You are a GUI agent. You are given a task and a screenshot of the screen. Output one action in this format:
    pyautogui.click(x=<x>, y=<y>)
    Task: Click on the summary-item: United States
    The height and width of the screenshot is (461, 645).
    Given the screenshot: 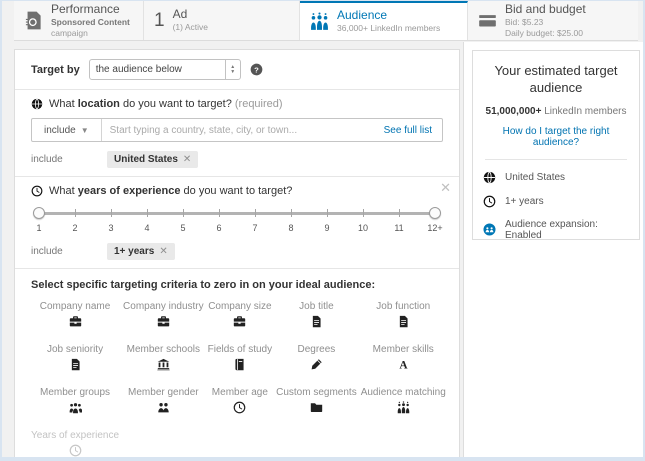 What is the action you would take?
    pyautogui.click(x=556, y=177)
    